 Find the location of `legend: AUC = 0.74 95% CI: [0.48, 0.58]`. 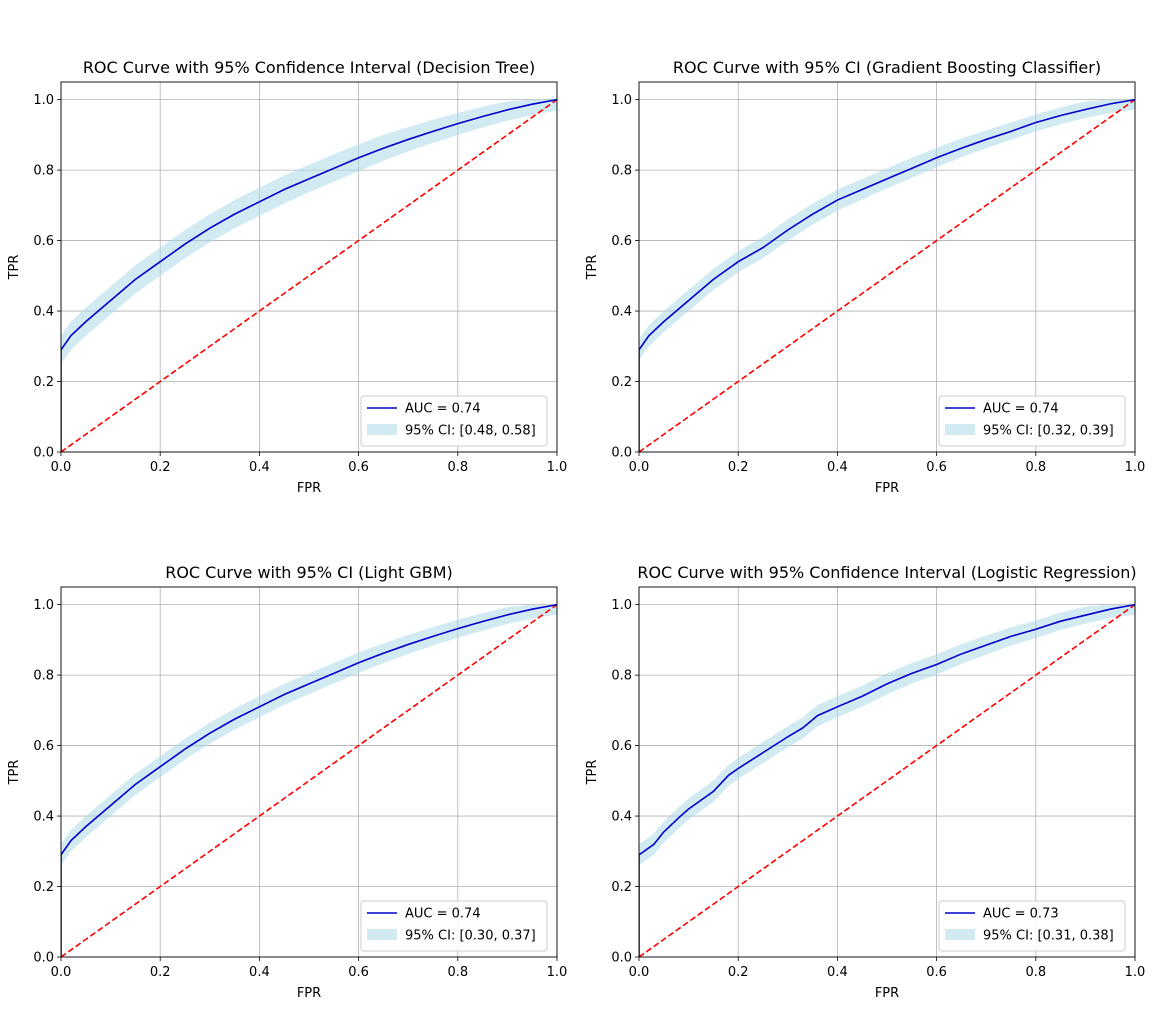

legend: AUC = 0.74 95% CI: [0.48, 0.58] is located at coordinates (454, 421).